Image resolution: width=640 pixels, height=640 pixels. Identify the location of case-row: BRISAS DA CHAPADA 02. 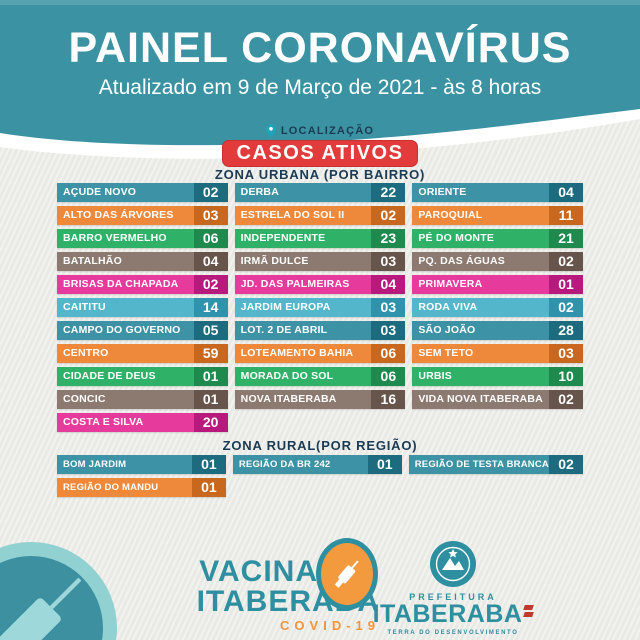
(142, 284).